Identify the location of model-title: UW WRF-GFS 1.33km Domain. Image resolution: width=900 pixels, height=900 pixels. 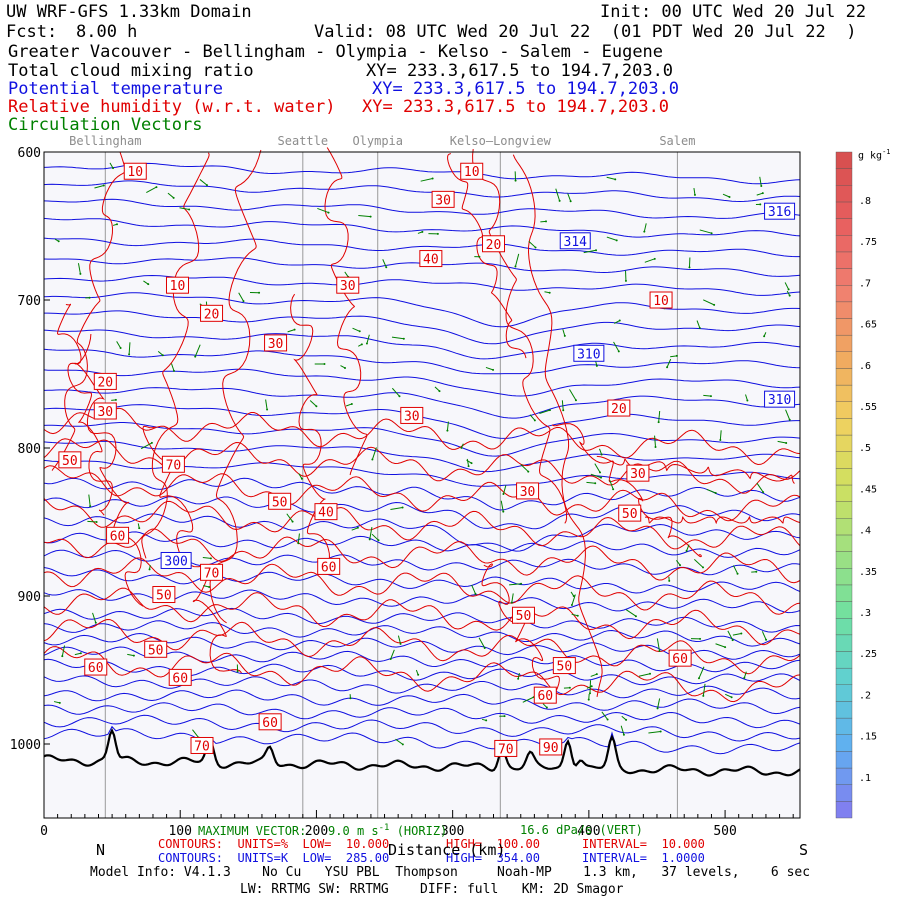
(129, 12).